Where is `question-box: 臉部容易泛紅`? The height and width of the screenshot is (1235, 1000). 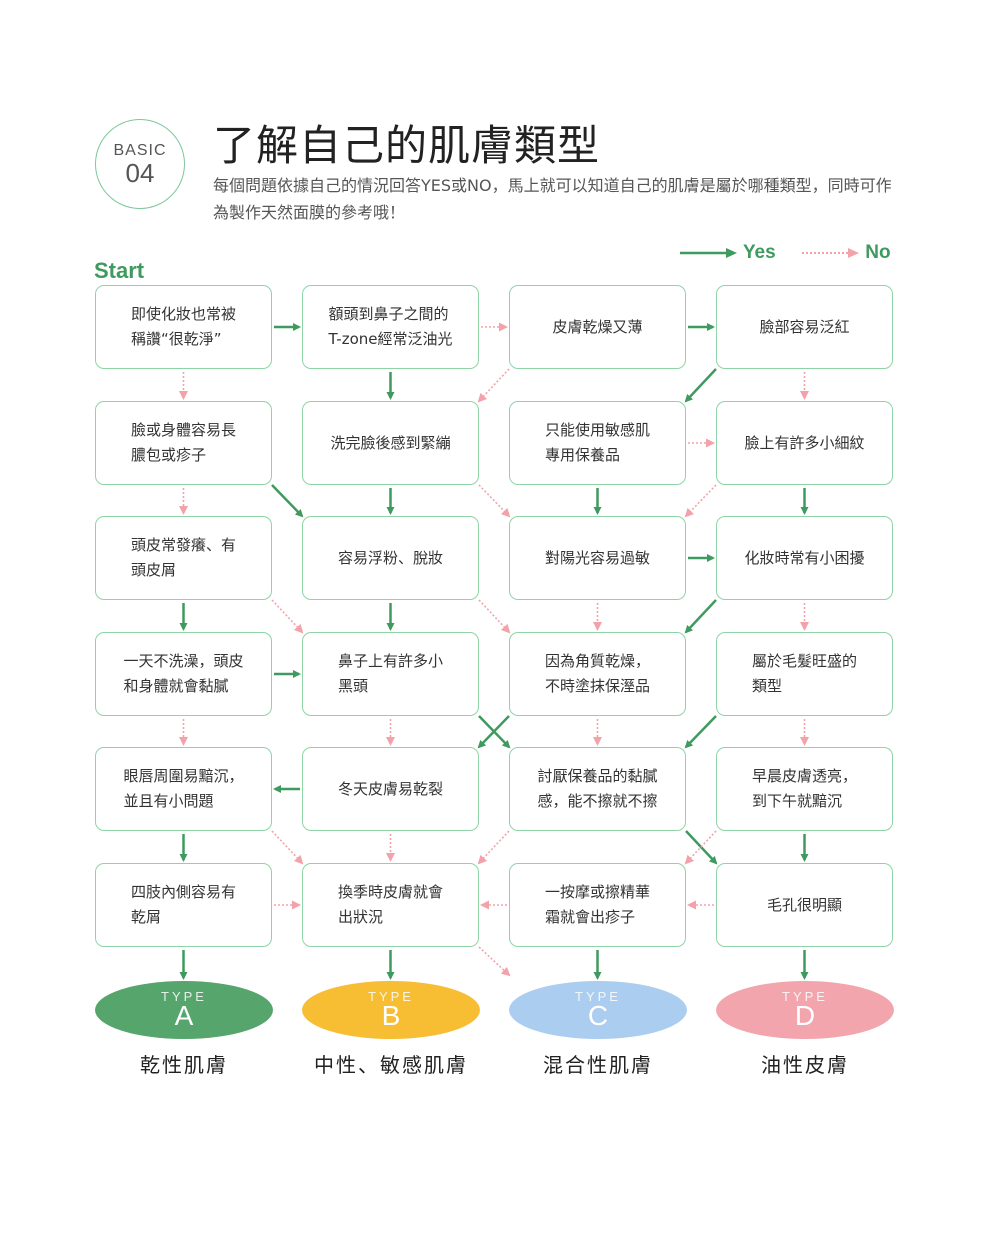
question-box: 臉部容易泛紅 is located at coordinates (804, 327).